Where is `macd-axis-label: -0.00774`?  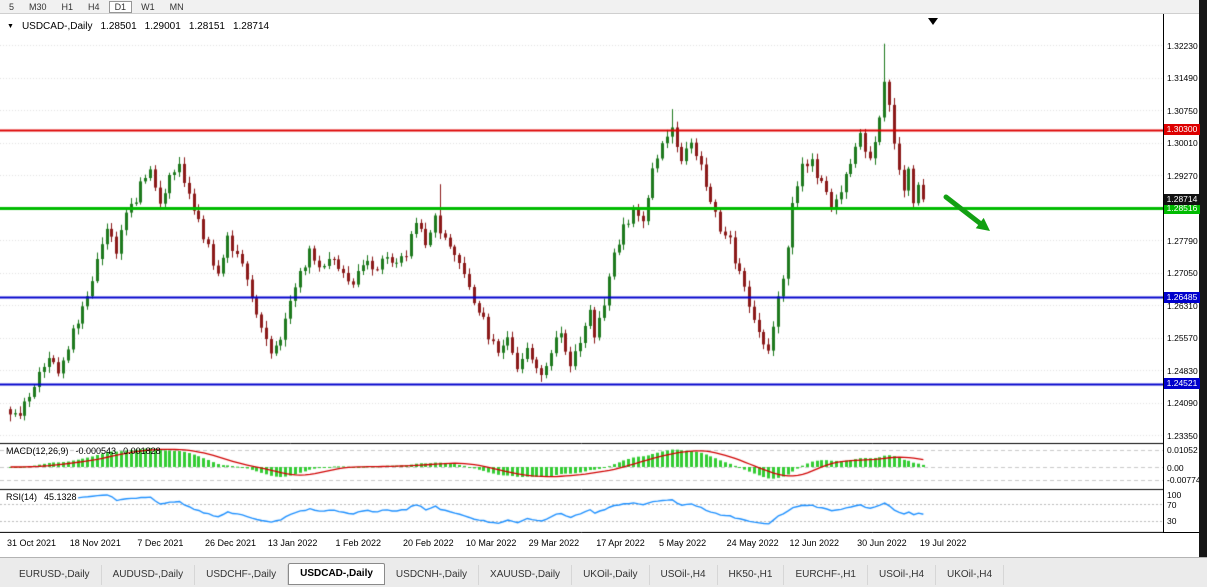
macd-axis-label: -0.00774 is located at coordinates (1184, 480).